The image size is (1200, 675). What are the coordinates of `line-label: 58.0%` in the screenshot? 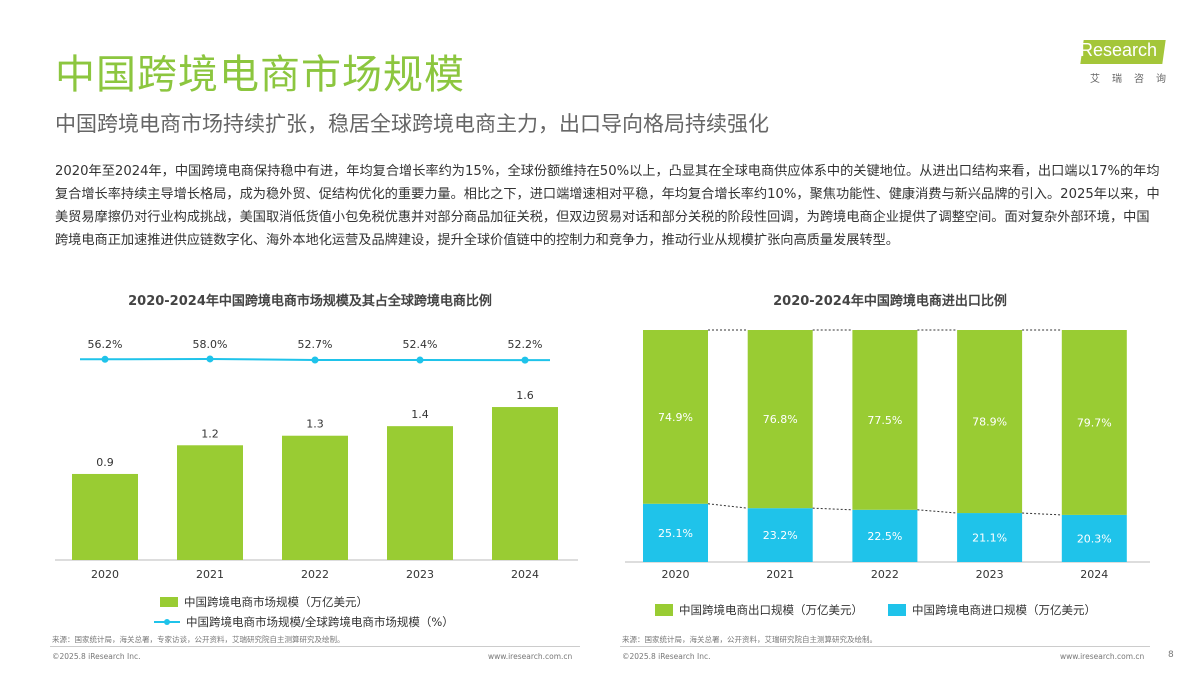 It's located at (210, 344).